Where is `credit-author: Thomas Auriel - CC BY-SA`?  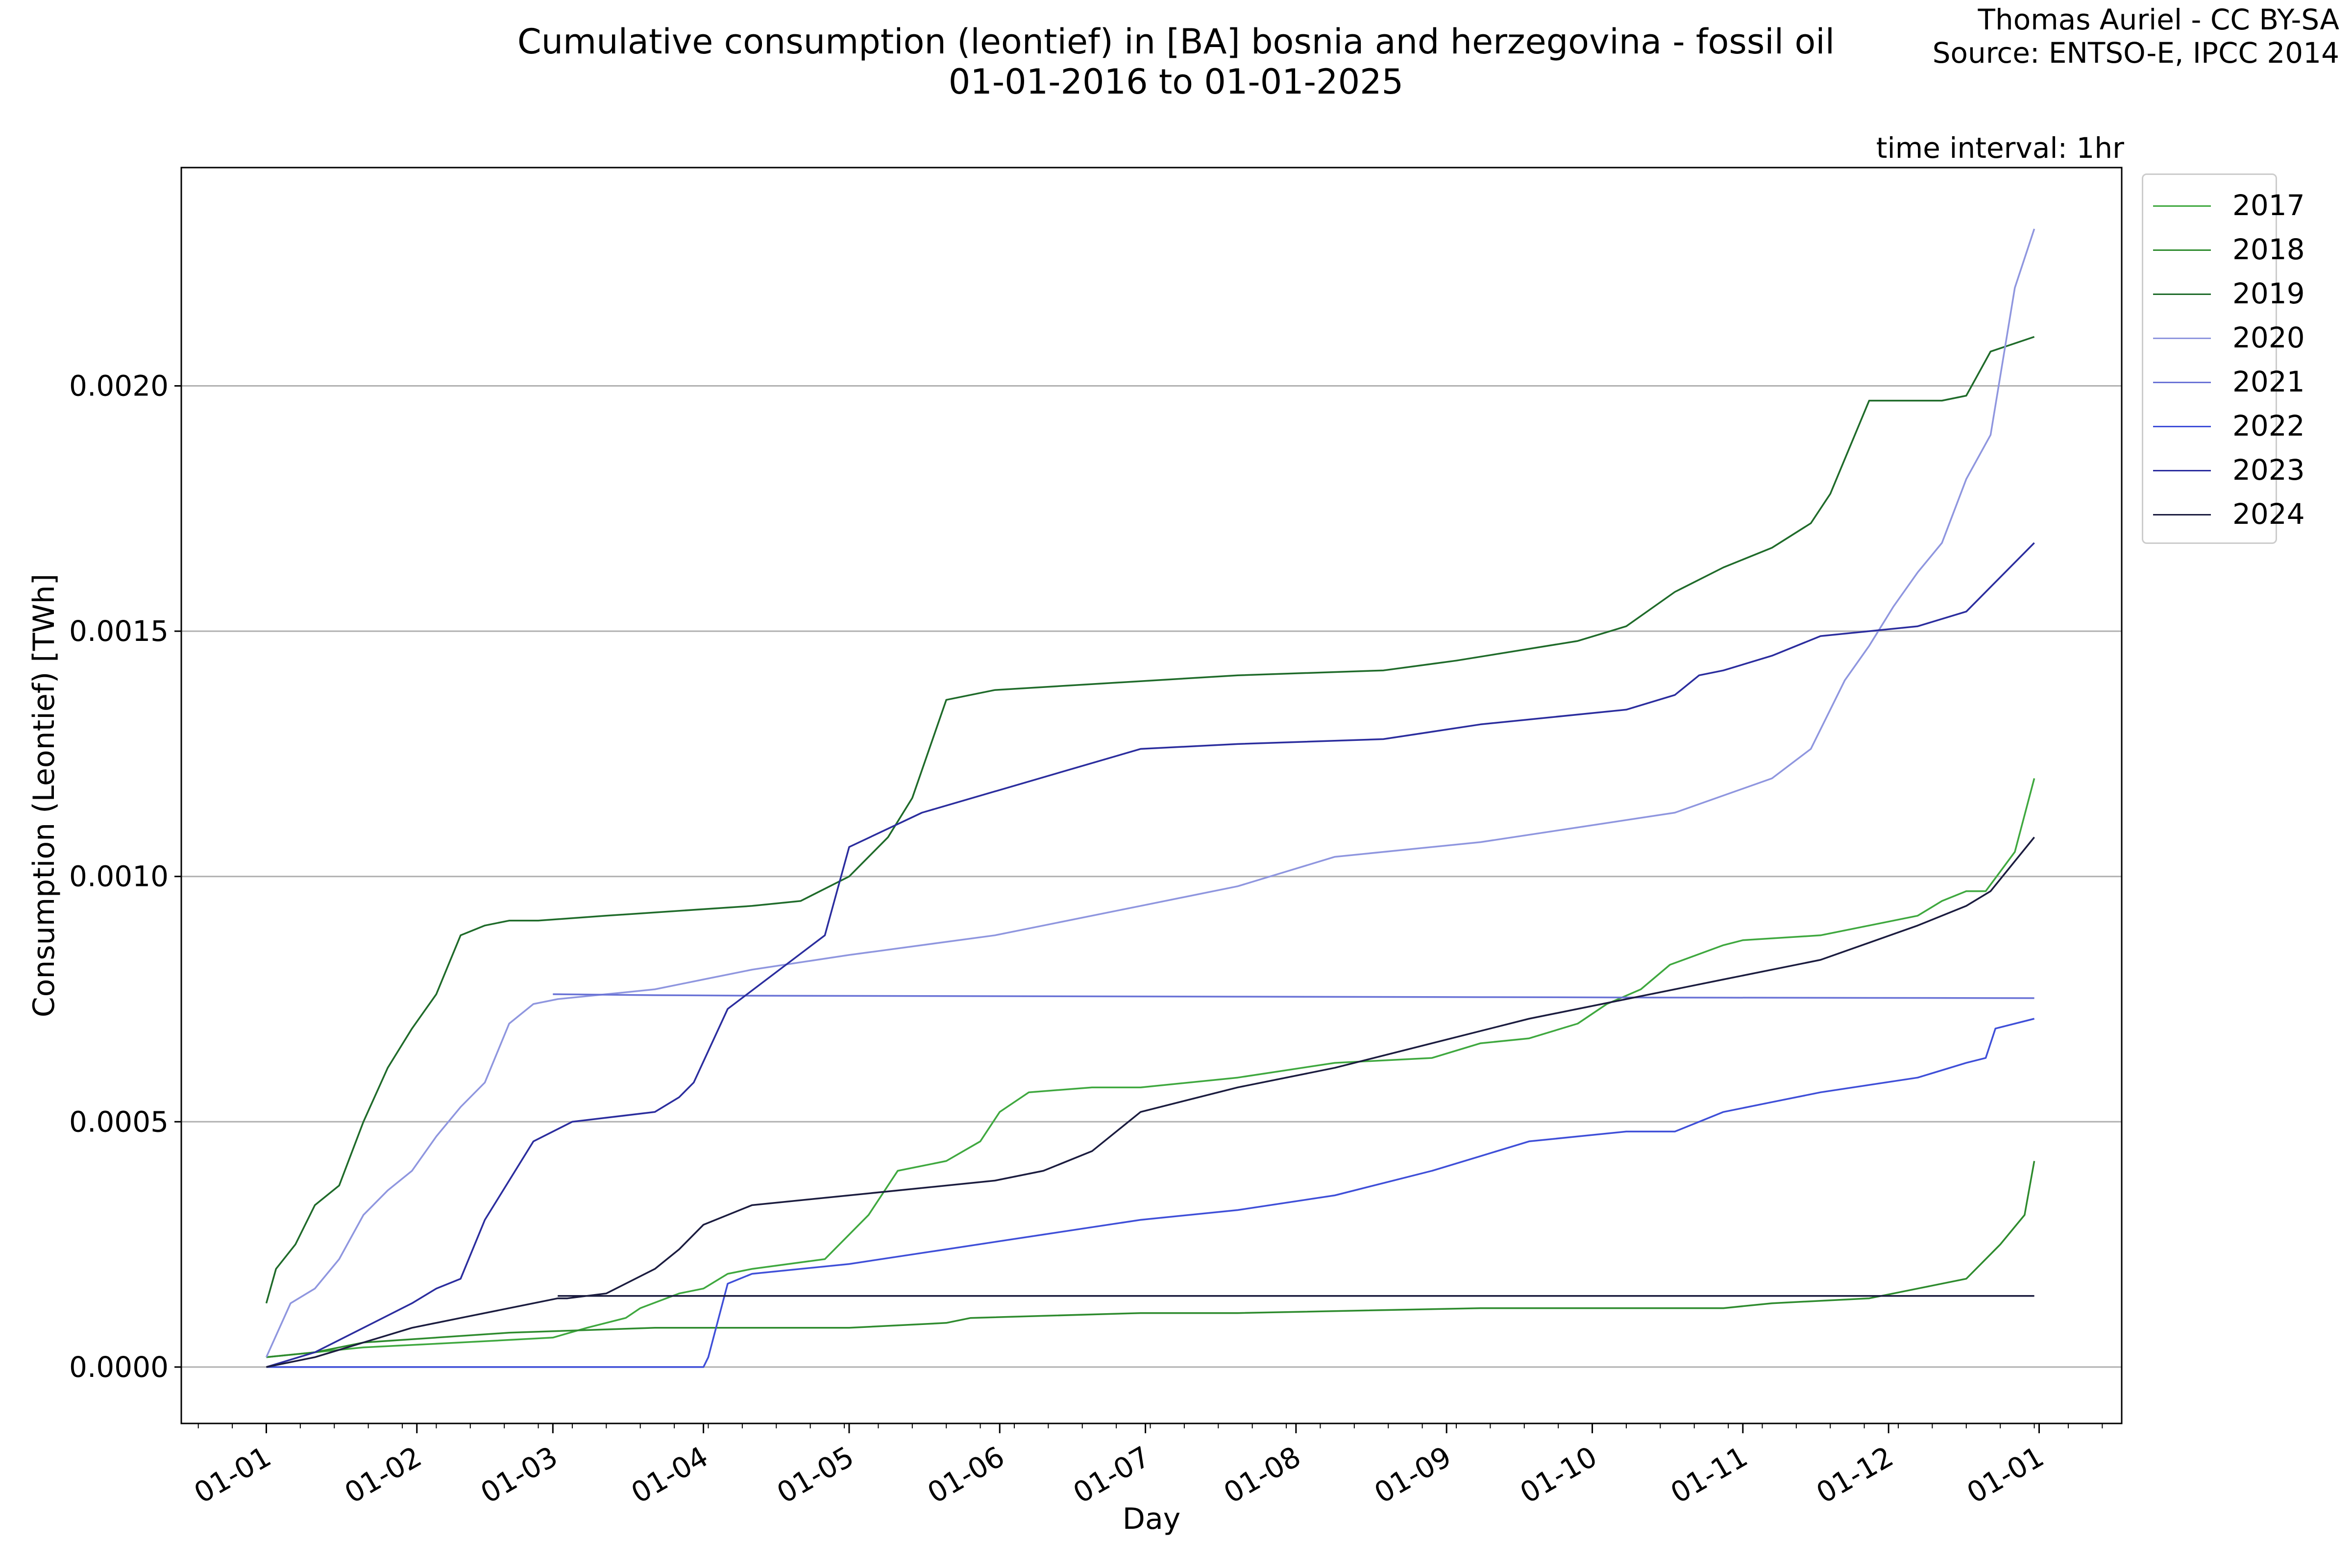 credit-author: Thomas Auriel - CC BY-SA is located at coordinates (2158, 19).